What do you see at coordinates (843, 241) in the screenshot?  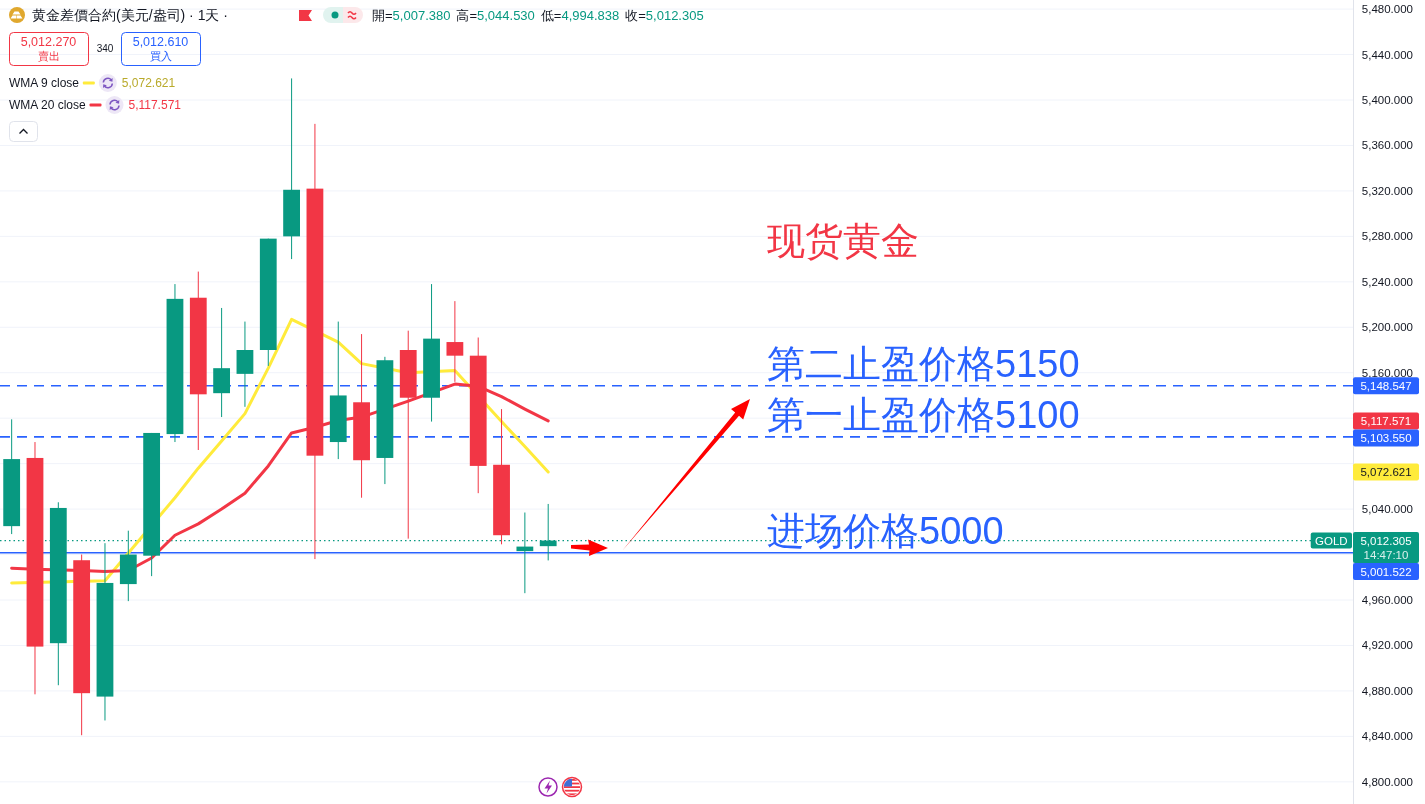 I see `annotation: 现货黄金` at bounding box center [843, 241].